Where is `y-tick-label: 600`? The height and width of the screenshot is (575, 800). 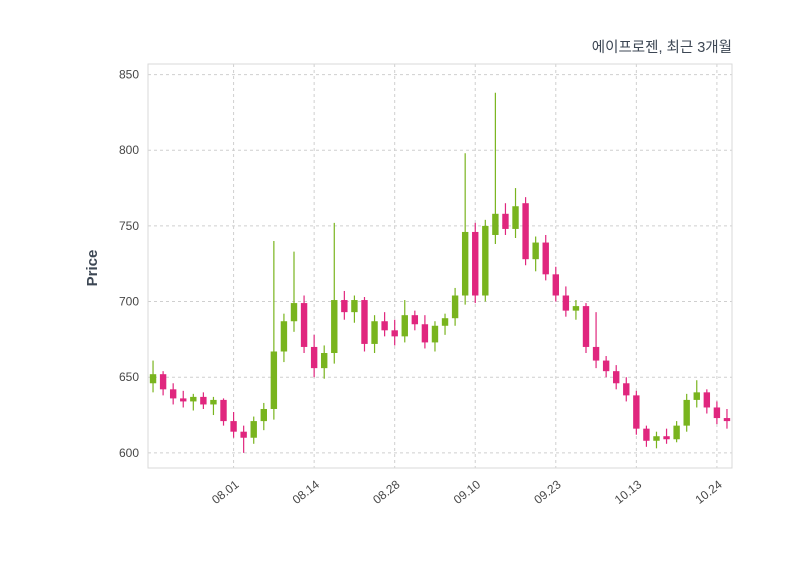
y-tick-label: 600 is located at coordinates (129, 453).